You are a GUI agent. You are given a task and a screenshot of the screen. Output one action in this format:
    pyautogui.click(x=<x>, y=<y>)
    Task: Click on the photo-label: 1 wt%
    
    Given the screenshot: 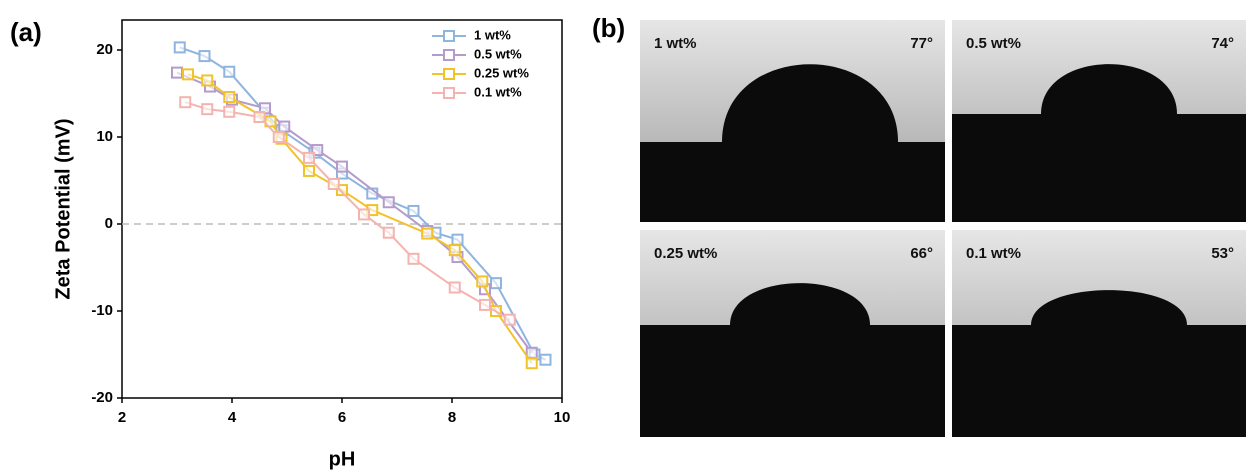 What is the action you would take?
    pyautogui.click(x=675, y=43)
    